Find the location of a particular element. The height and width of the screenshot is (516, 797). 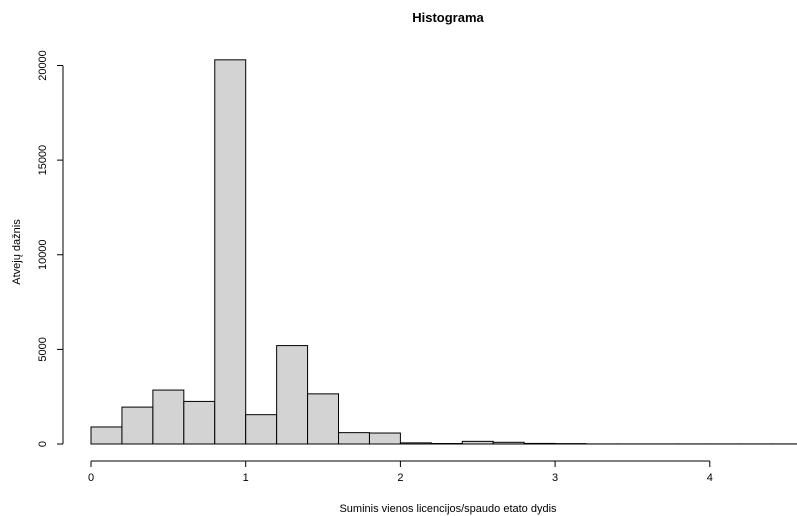

y-tick-label: 15000 is located at coordinates (43, 160).